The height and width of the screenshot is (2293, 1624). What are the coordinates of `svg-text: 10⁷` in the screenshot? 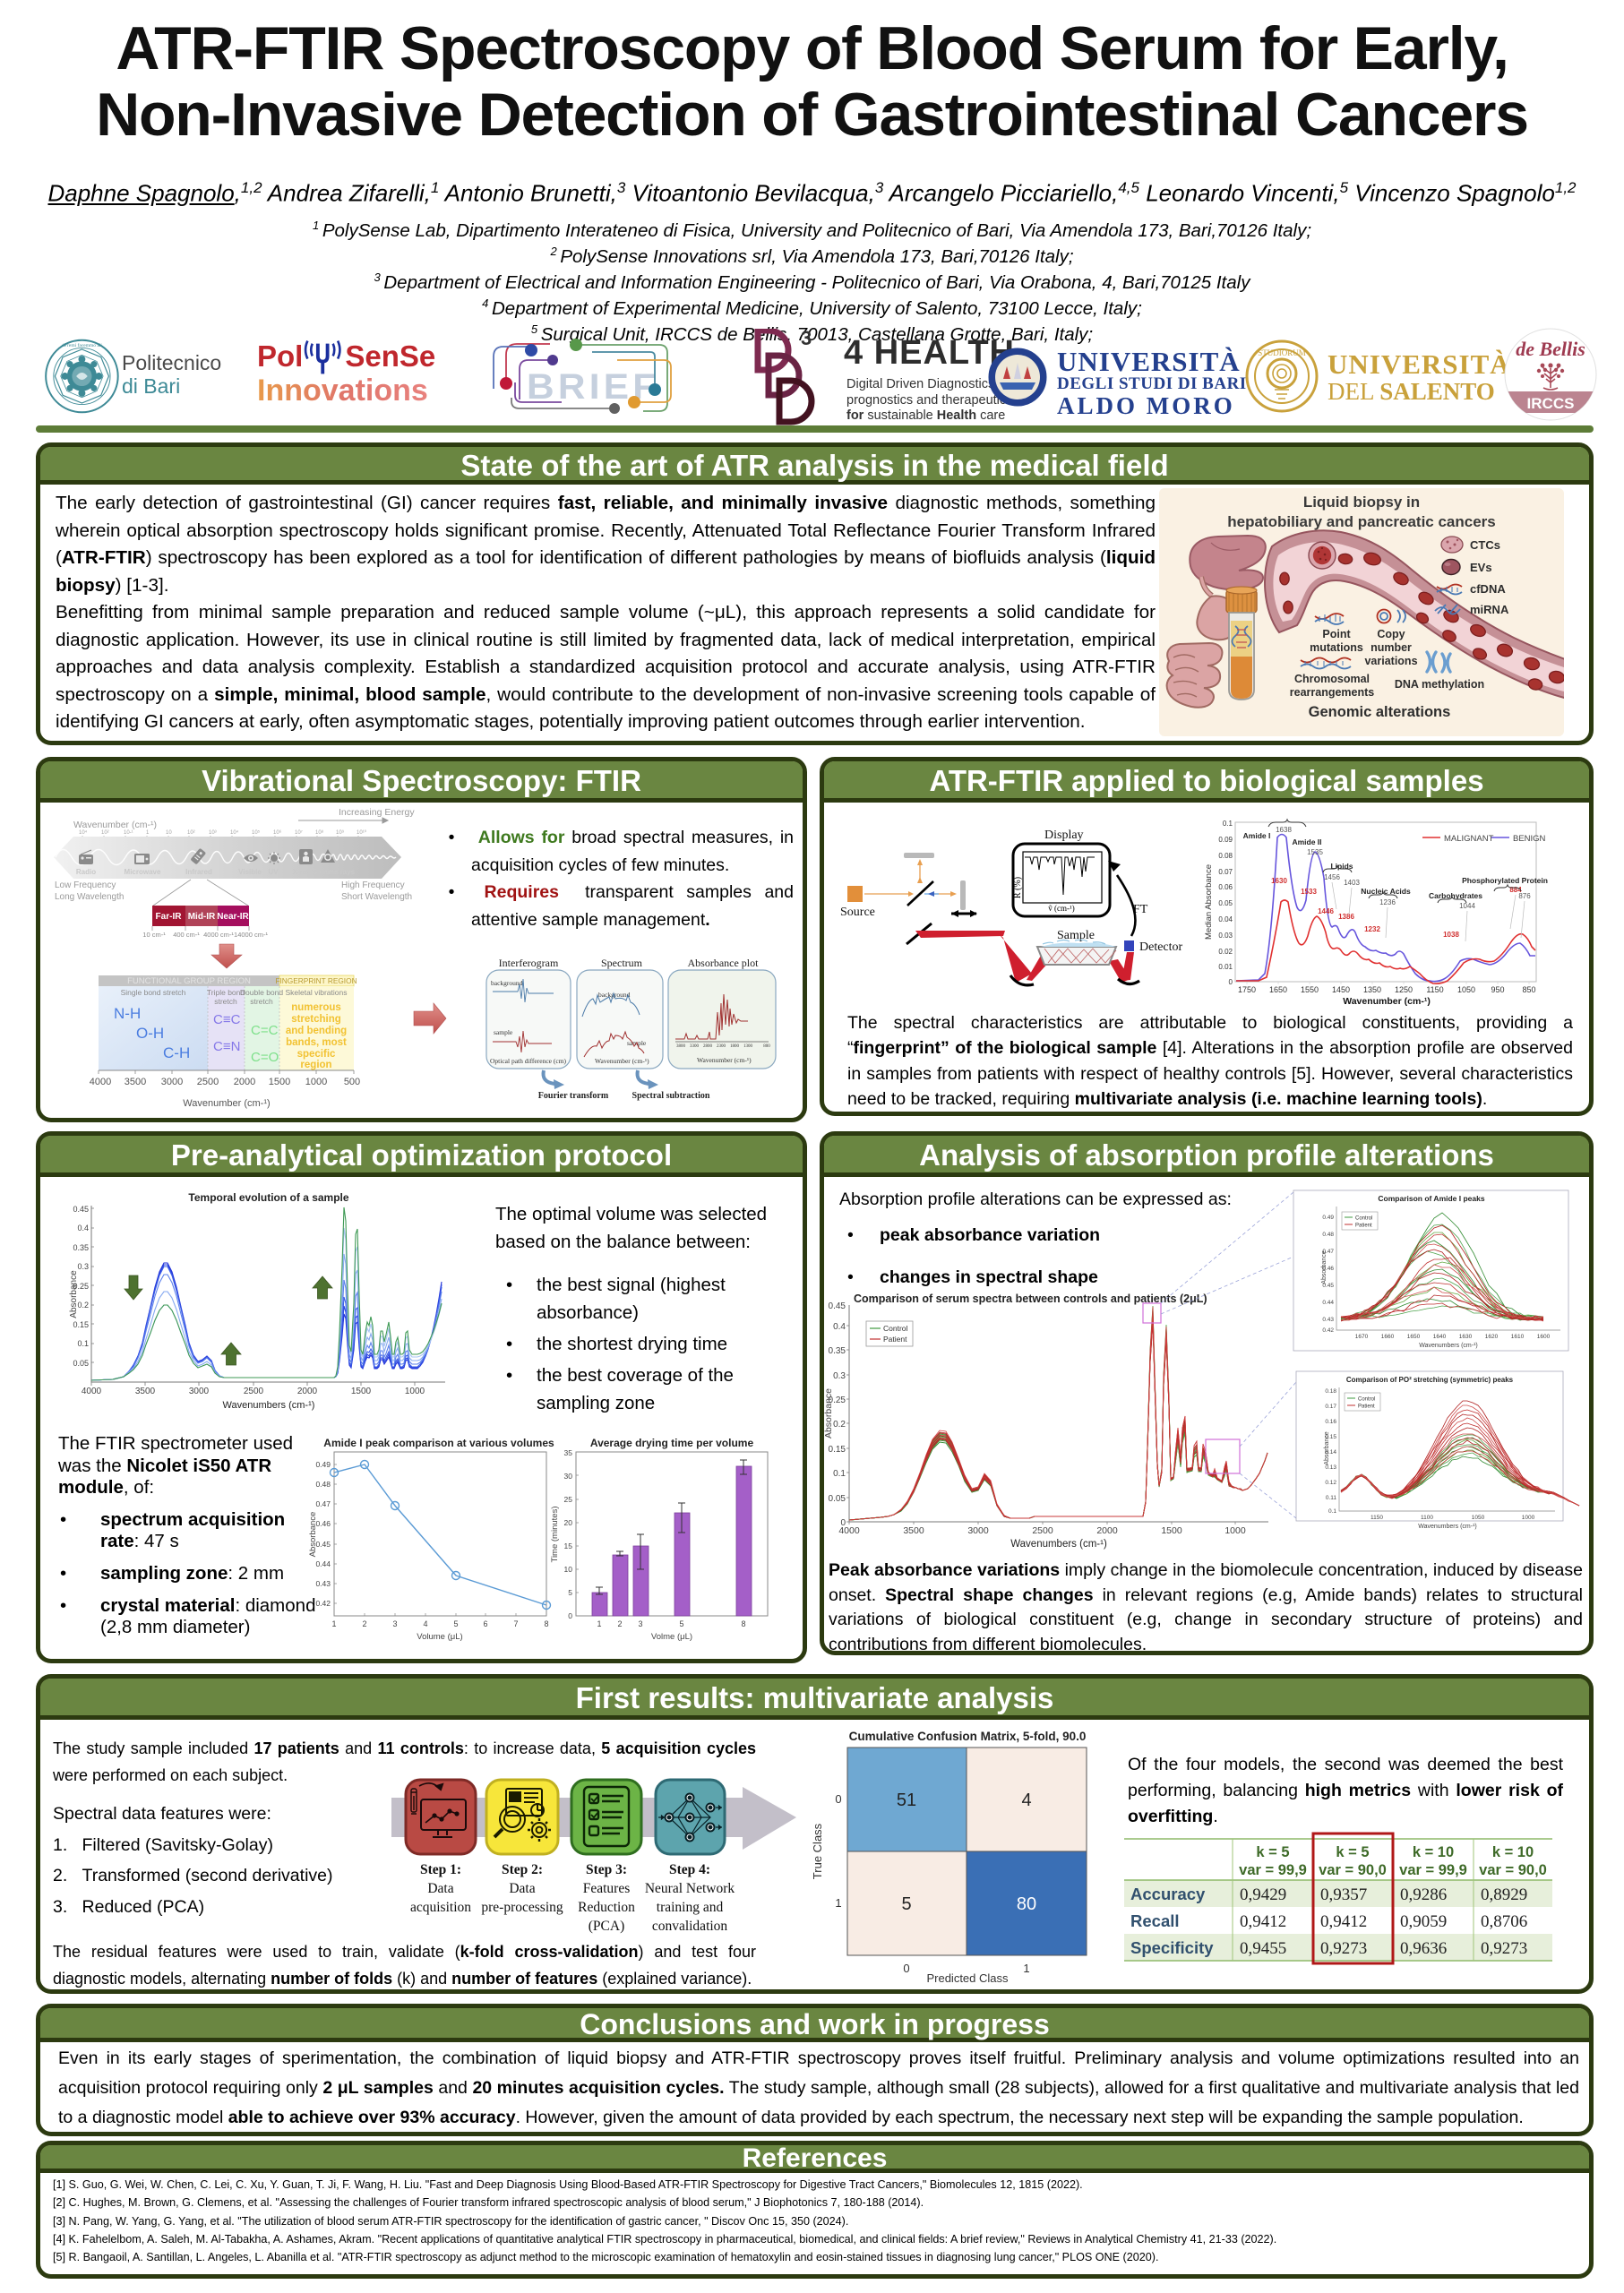 It's located at (299, 832).